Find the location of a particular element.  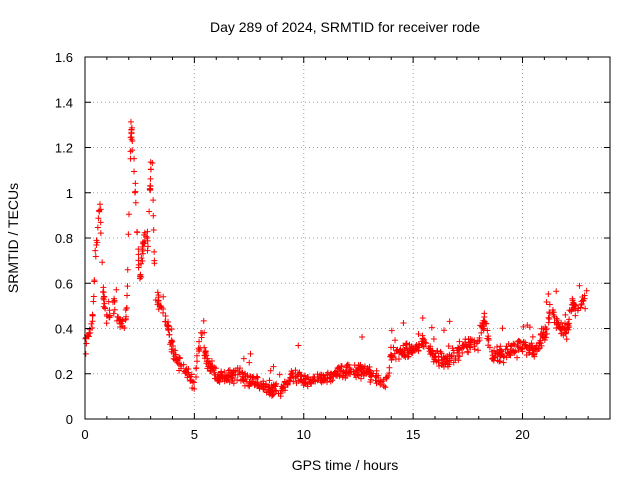

y-tick-label: 0.6 is located at coordinates (64, 283).